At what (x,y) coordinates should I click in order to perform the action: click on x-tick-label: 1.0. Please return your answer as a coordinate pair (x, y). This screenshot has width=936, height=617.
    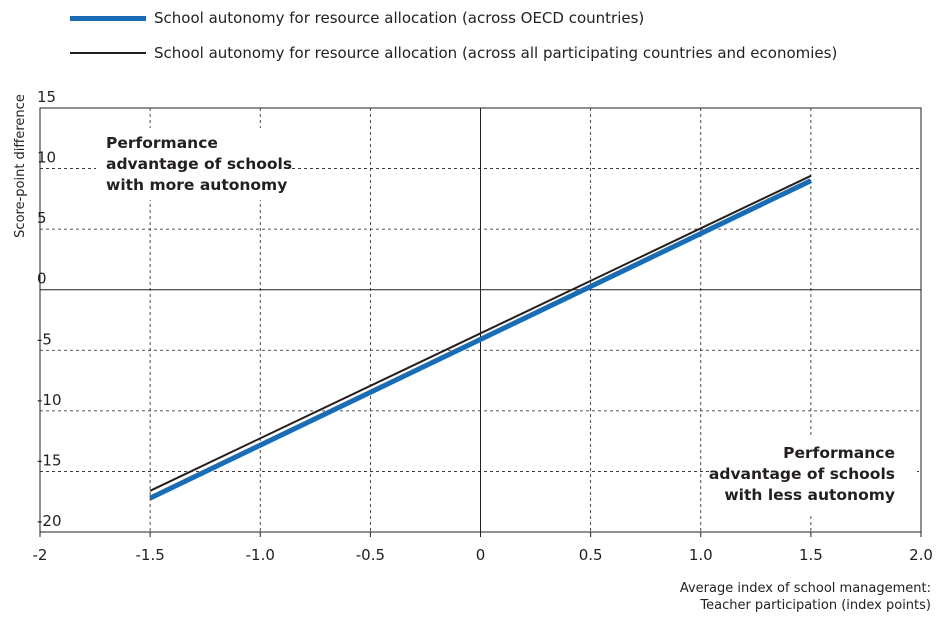
    Looking at the image, I should click on (701, 555).